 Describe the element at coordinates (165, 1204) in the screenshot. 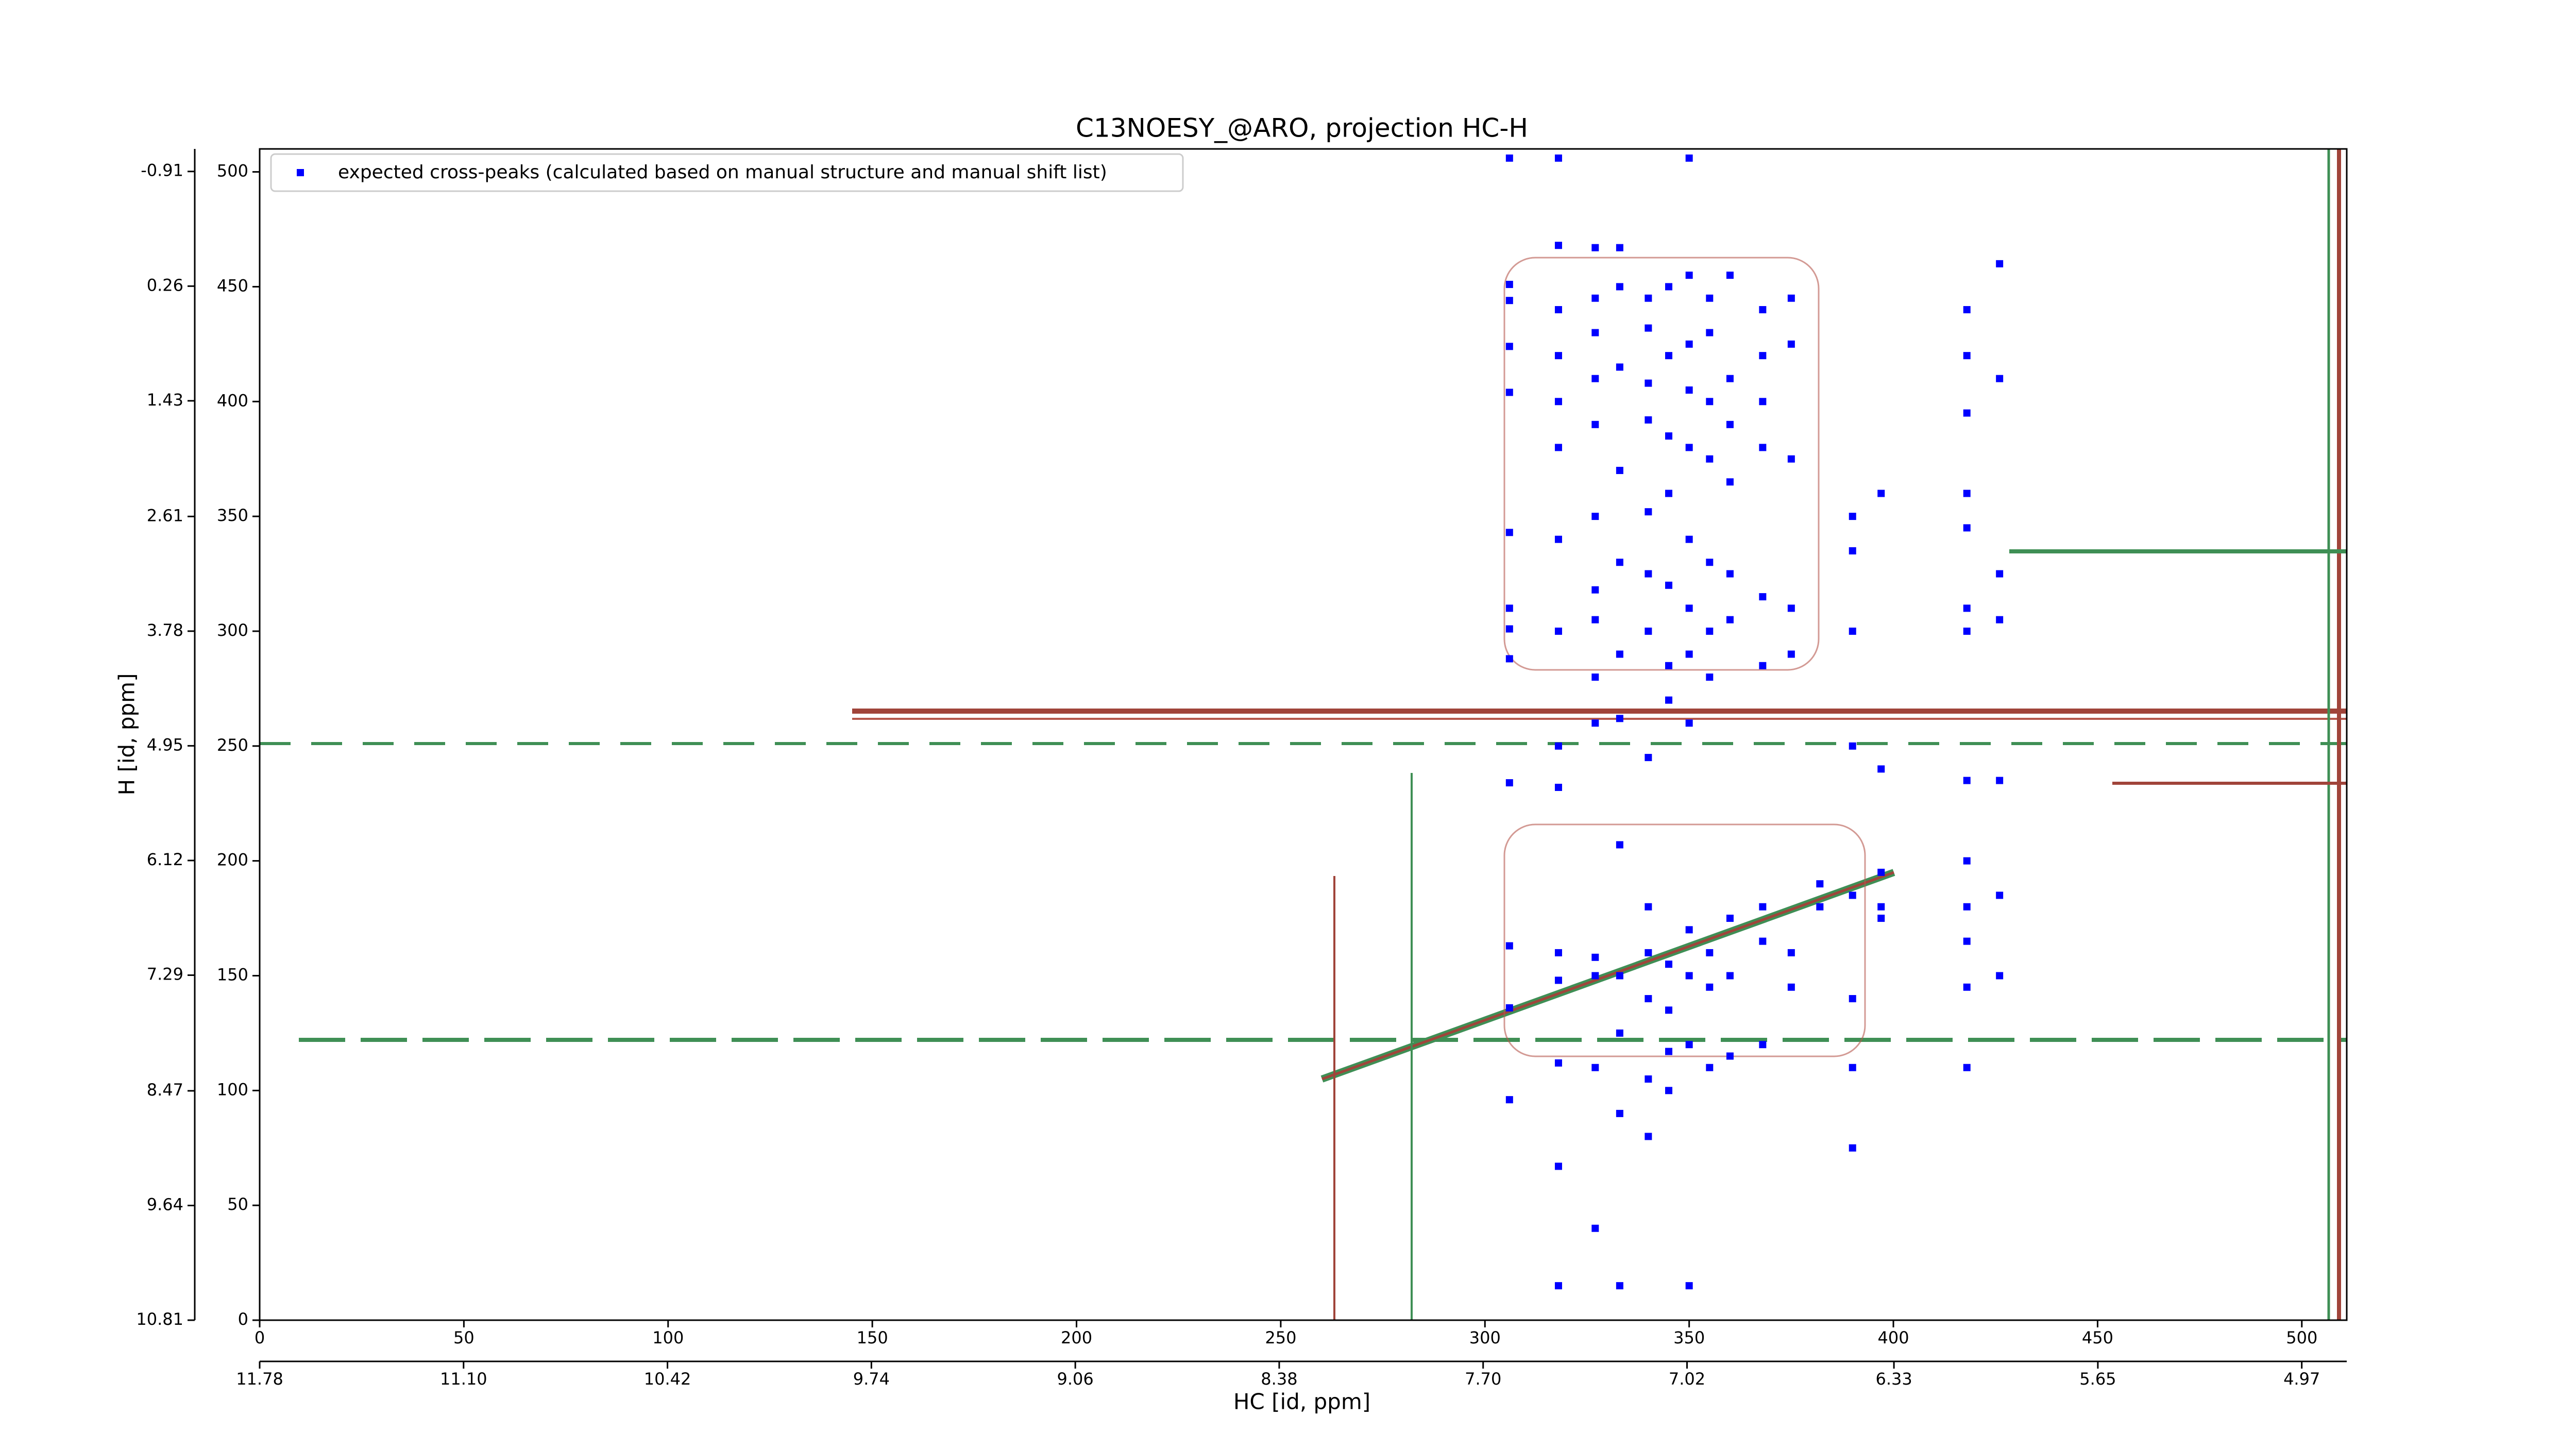

I see `y2-tick-label: 9.64` at that location.